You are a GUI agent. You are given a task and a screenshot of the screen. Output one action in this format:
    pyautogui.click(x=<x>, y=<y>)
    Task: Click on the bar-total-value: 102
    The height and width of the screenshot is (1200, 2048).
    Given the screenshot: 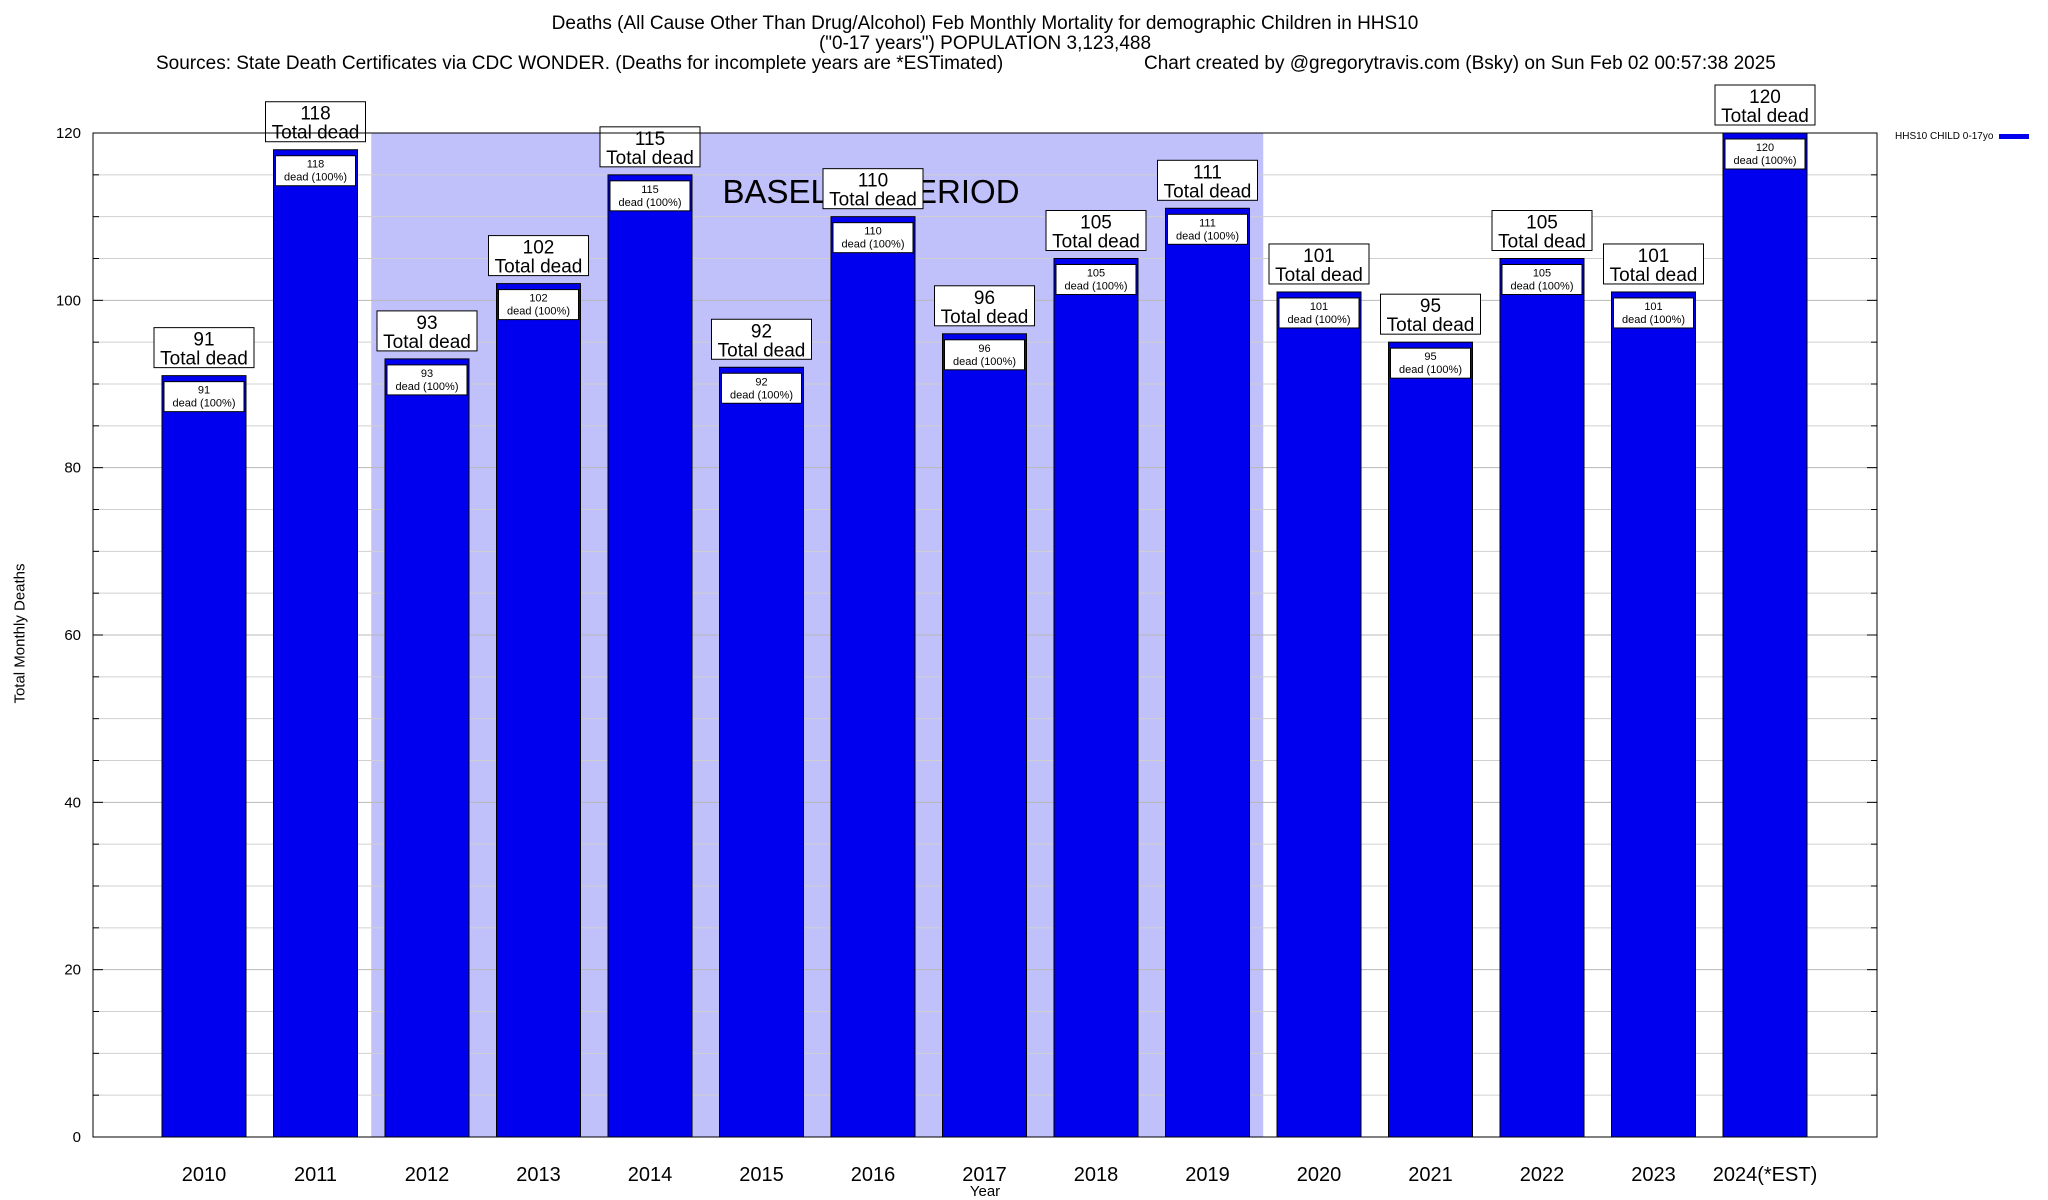 What is the action you would take?
    pyautogui.click(x=539, y=248)
    